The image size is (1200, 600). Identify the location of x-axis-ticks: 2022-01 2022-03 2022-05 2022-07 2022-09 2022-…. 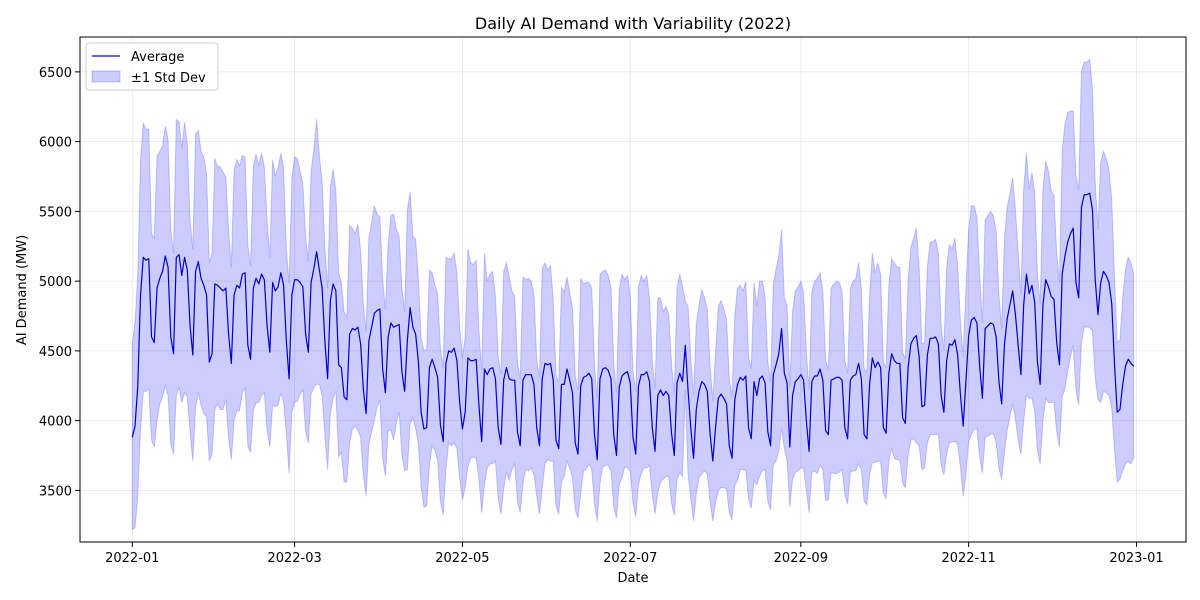
(634, 554).